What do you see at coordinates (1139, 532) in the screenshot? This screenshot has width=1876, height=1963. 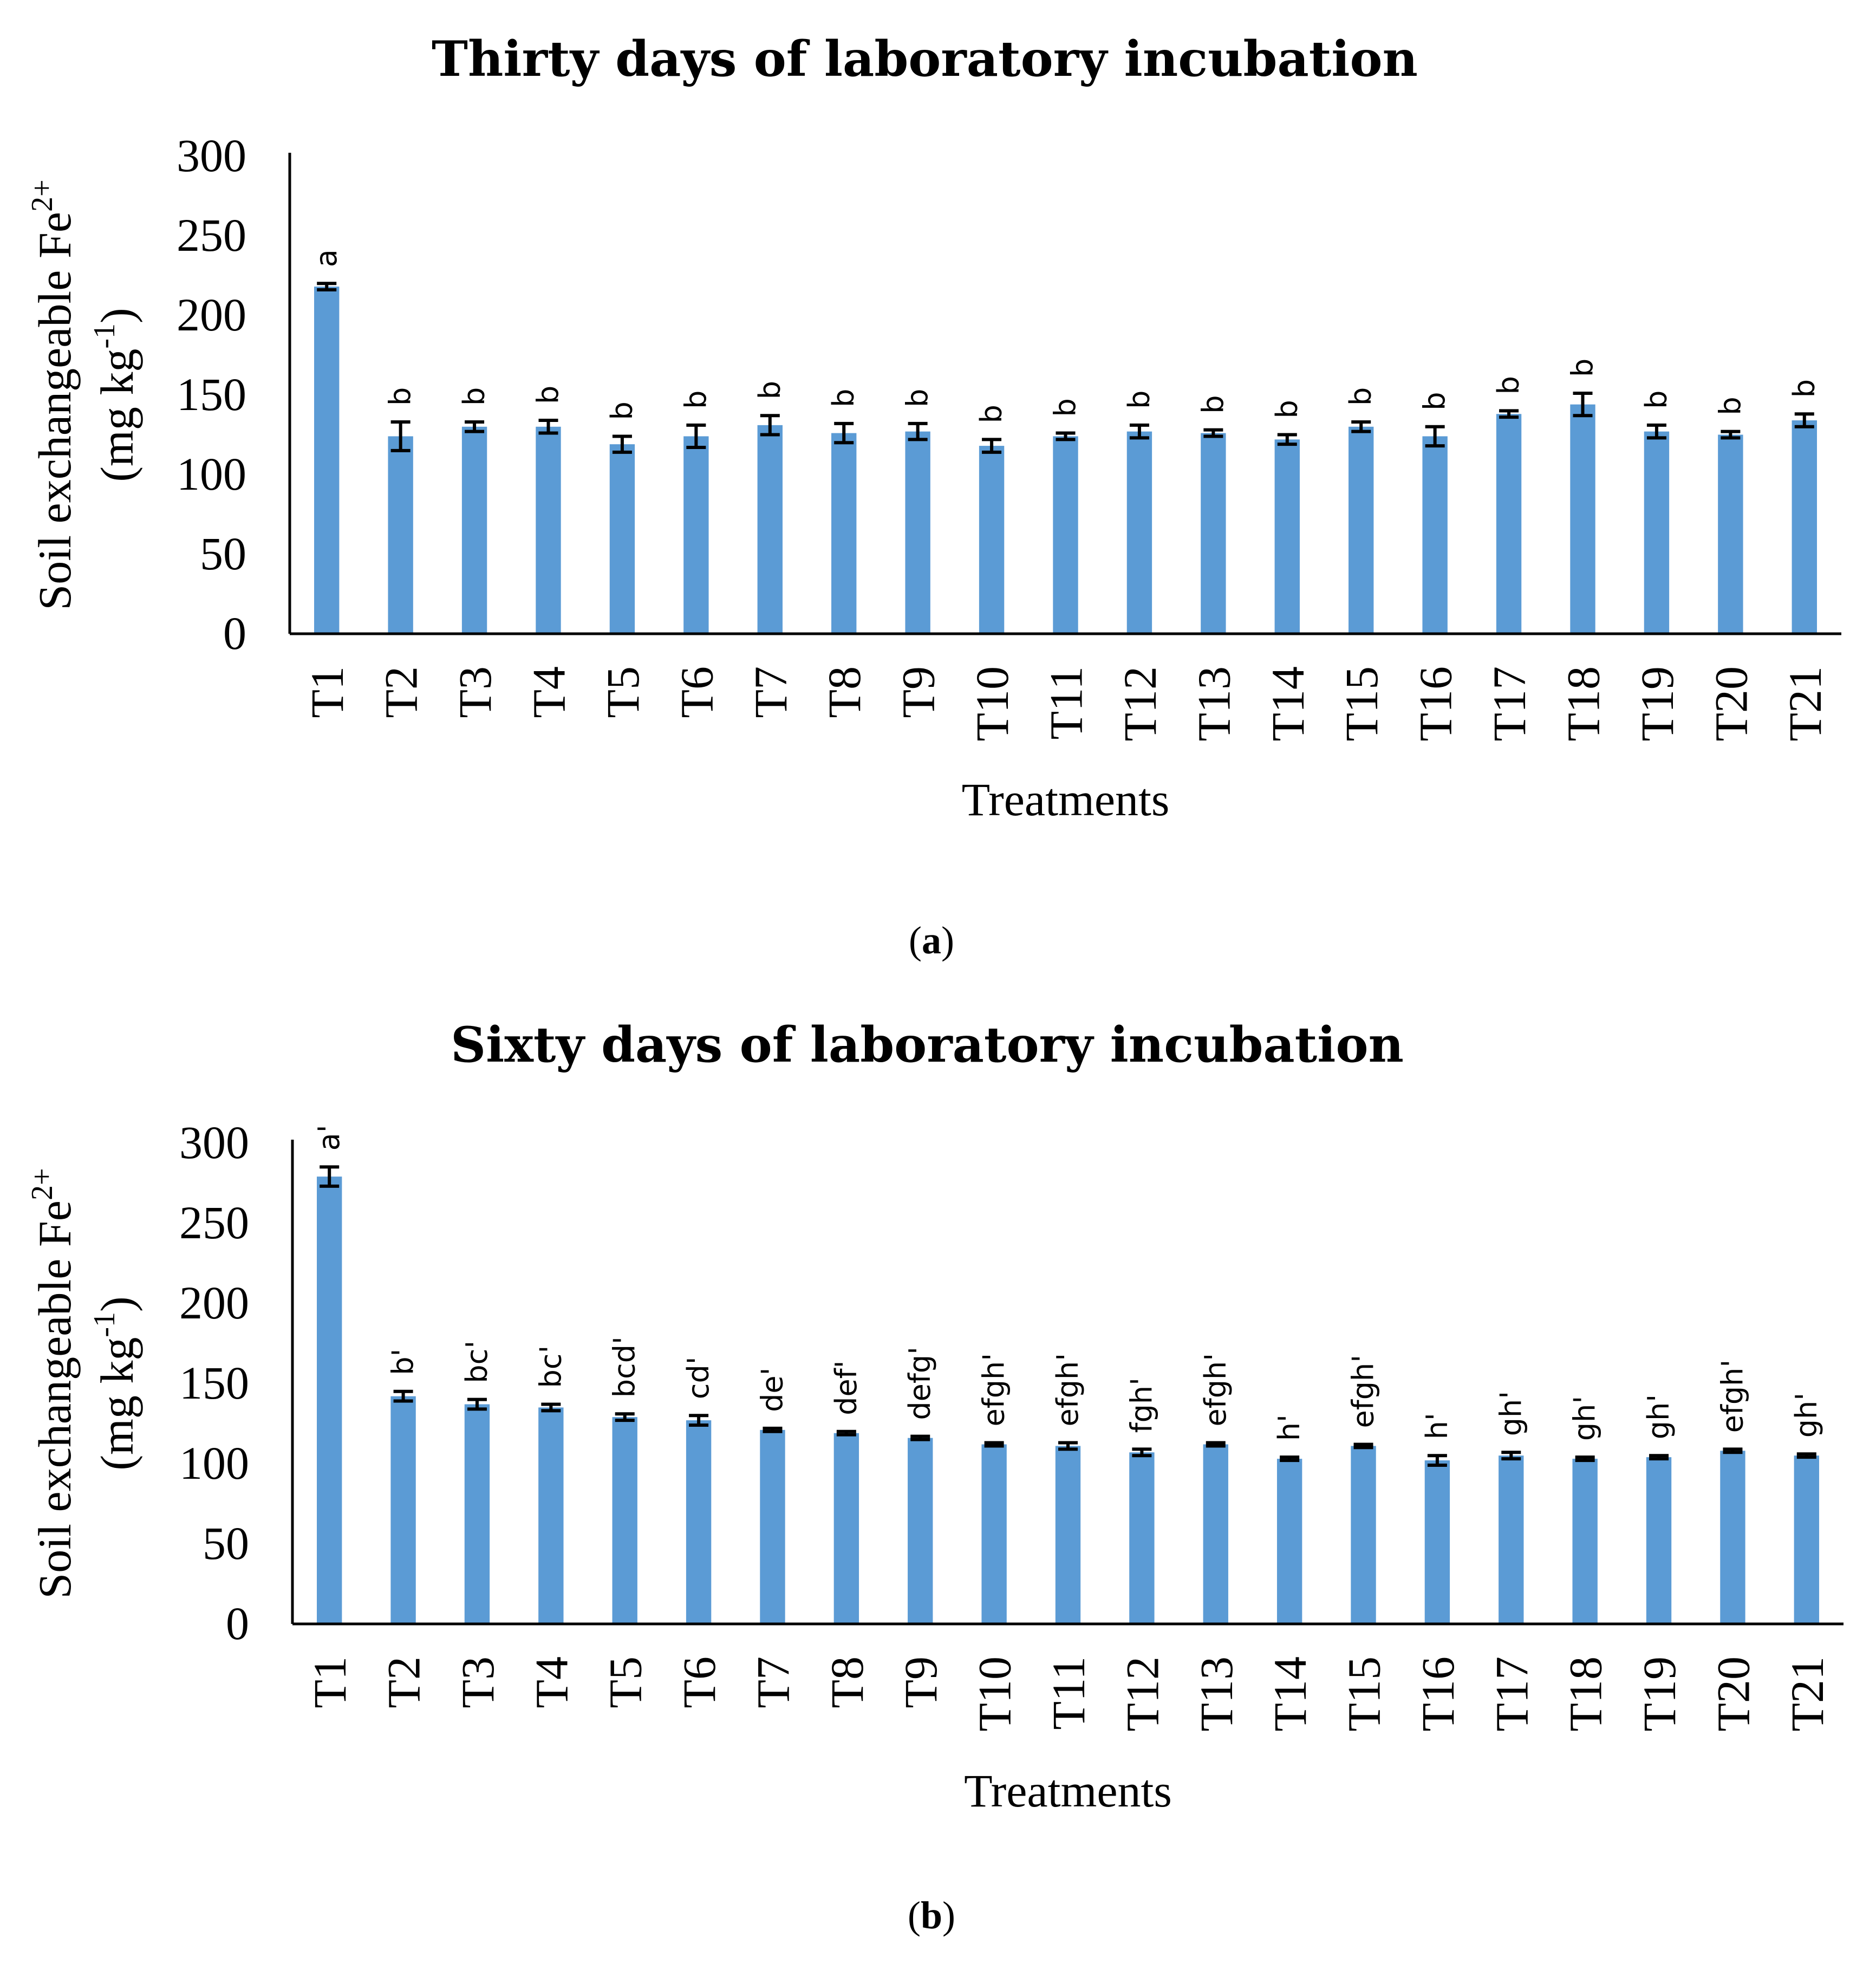 I see `bar-T12` at bounding box center [1139, 532].